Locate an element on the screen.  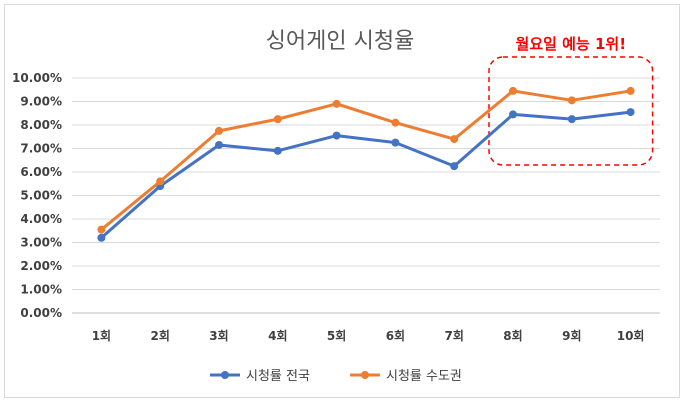
callout-box is located at coordinates (571, 111).